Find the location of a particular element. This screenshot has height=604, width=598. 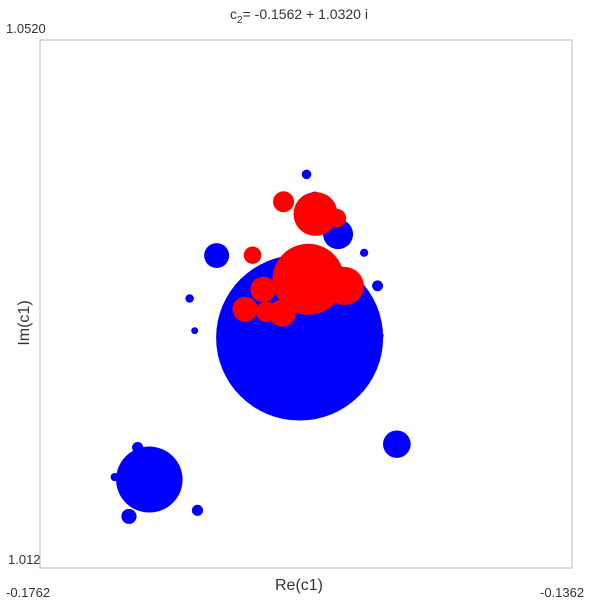

chart-title: c2= -0.1562 + 1.0320 i is located at coordinates (299, 16).